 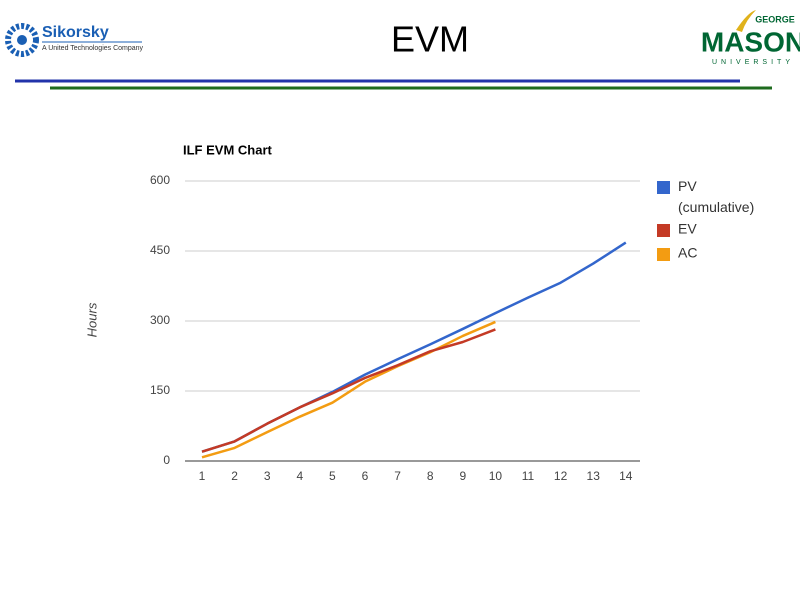 I want to click on y-tick-label: 600, so click(x=160, y=180).